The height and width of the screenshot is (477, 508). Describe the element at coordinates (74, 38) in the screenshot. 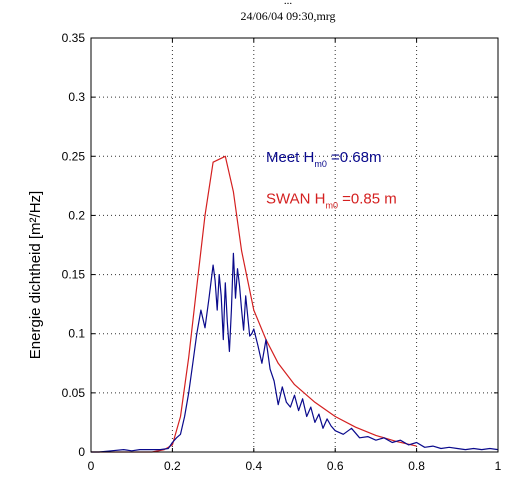

I see `y-tick-label: 0.35` at that location.